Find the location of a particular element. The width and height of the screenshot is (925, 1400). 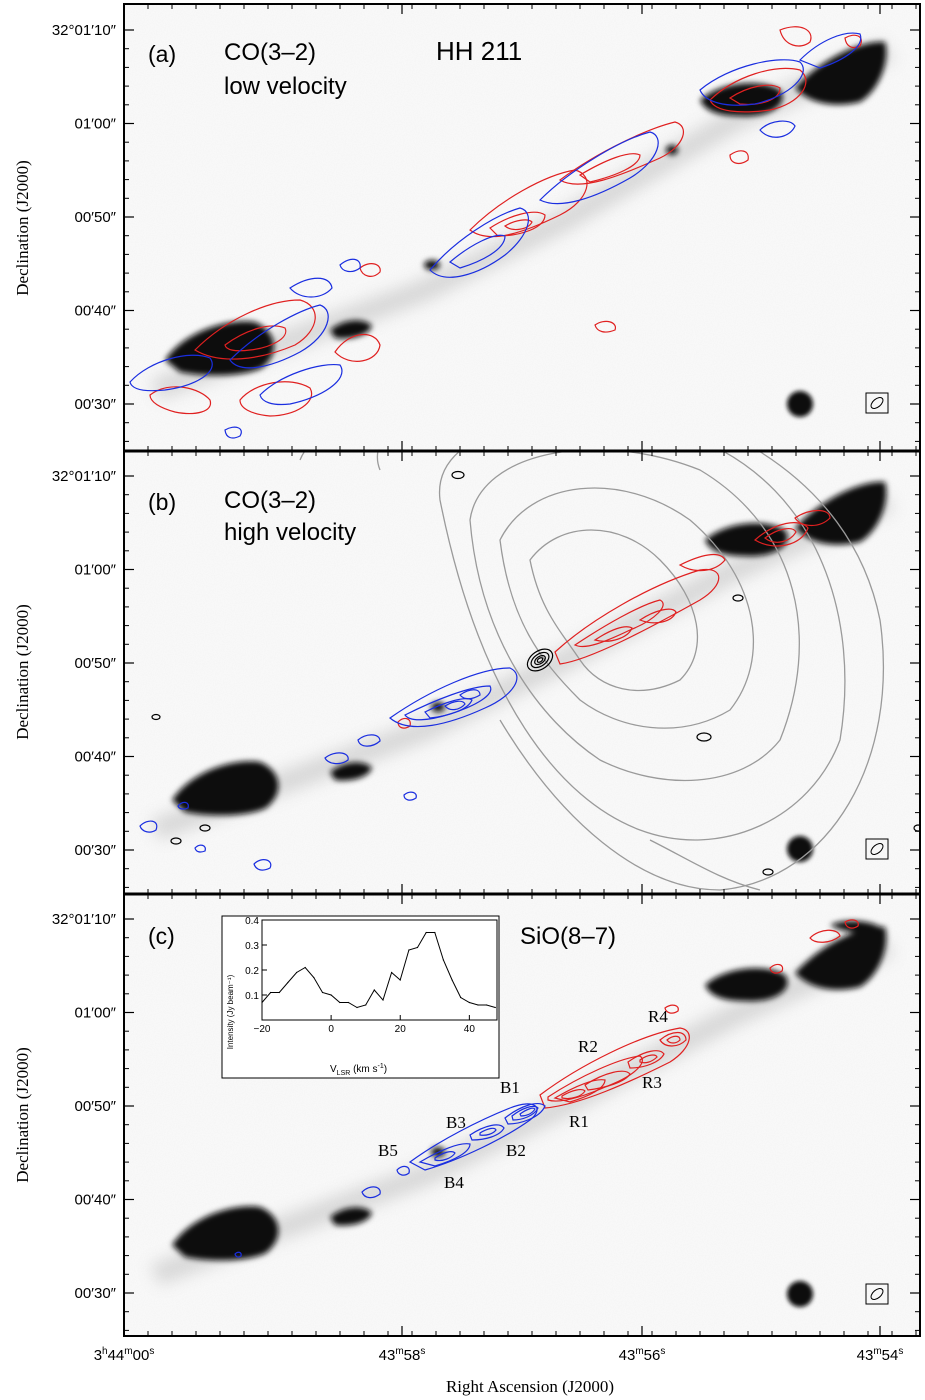

inset-xlabel: VLSR (km s-1) is located at coordinates (358, 1070).